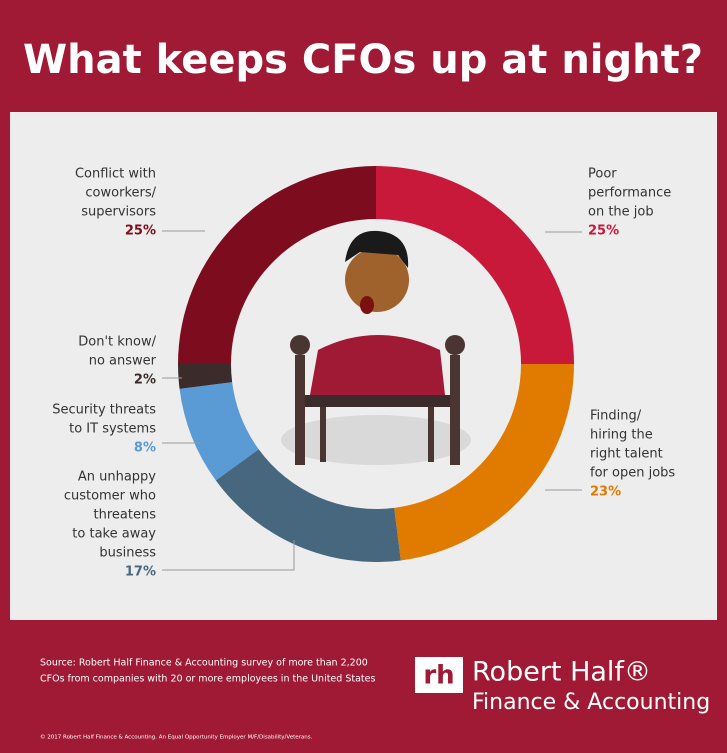  Describe the element at coordinates (110, 496) in the screenshot. I see `category-label: customer who` at that location.